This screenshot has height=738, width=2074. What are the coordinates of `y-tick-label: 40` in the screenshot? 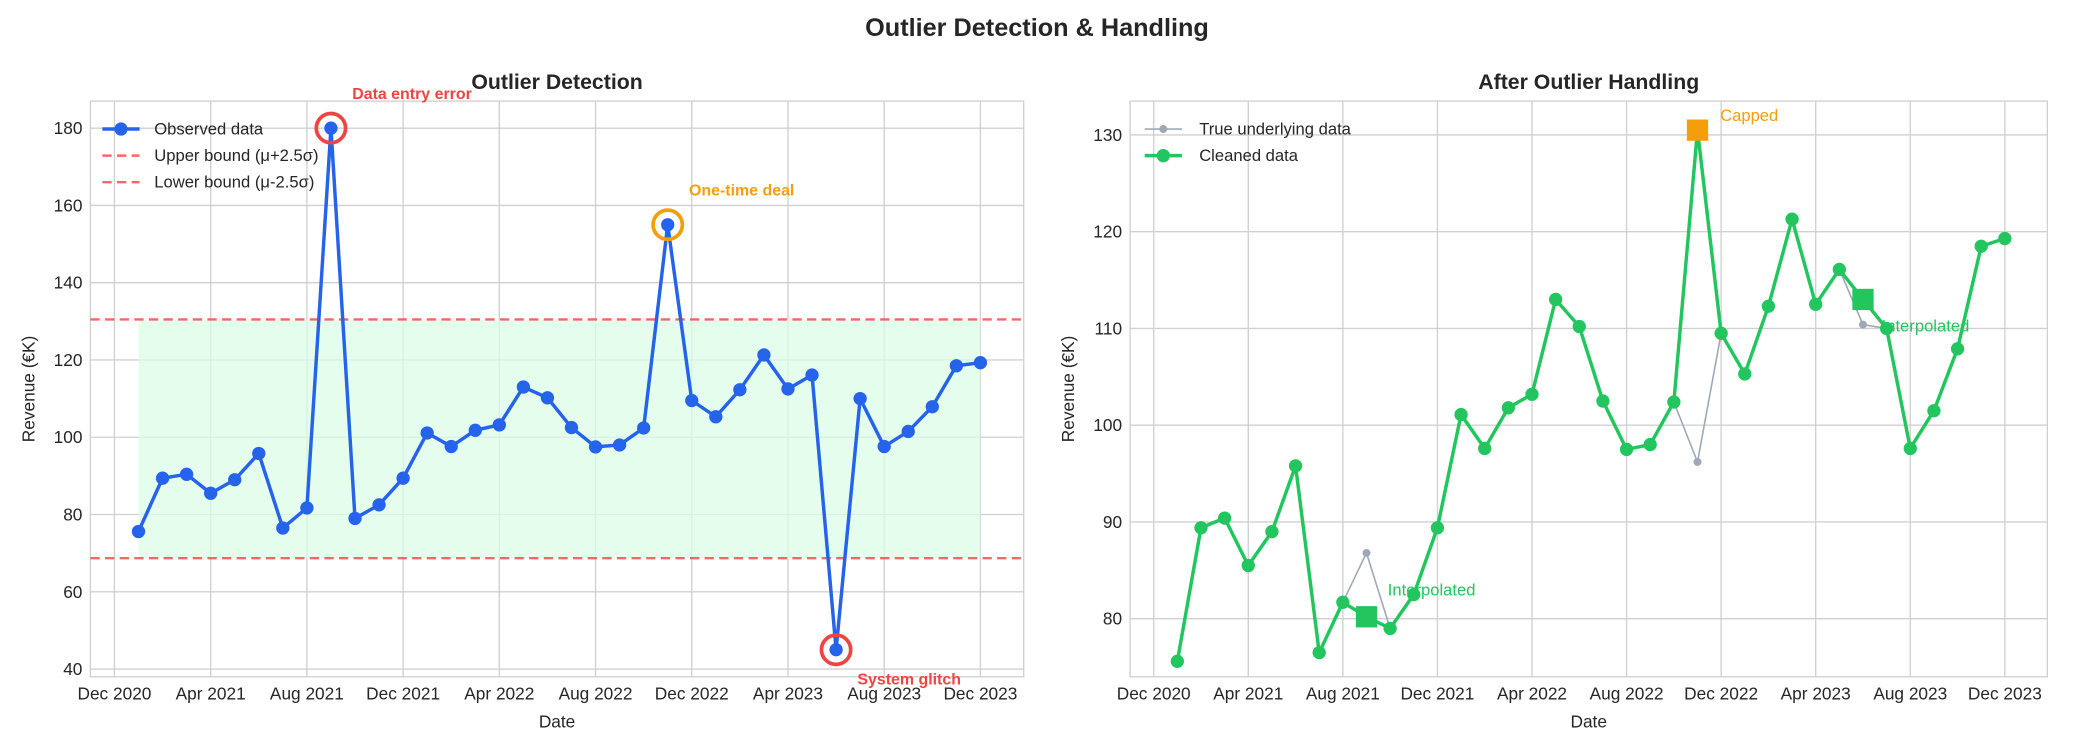 It's located at (72, 669).